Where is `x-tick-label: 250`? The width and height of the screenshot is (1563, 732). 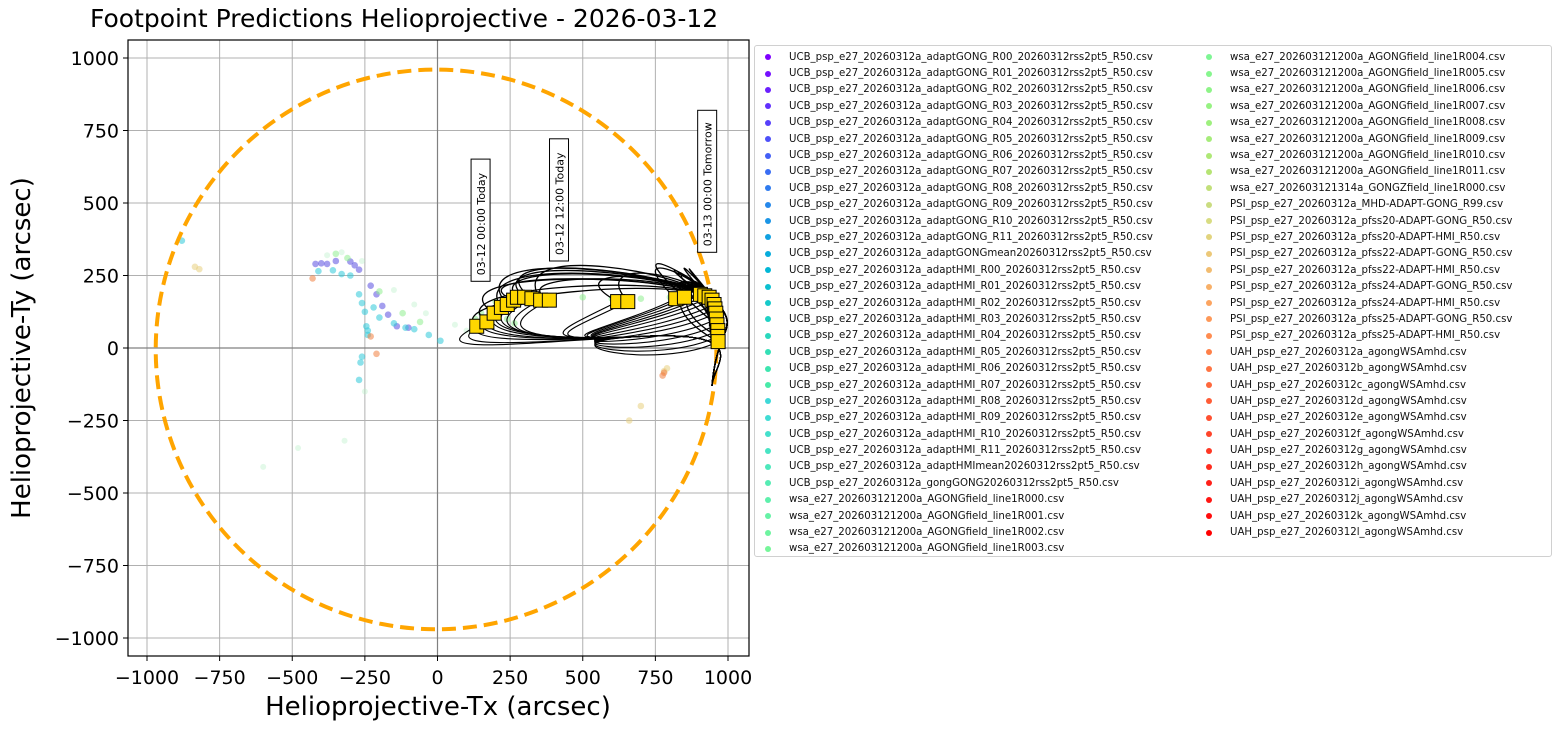
x-tick-label: 250 is located at coordinates (510, 678).